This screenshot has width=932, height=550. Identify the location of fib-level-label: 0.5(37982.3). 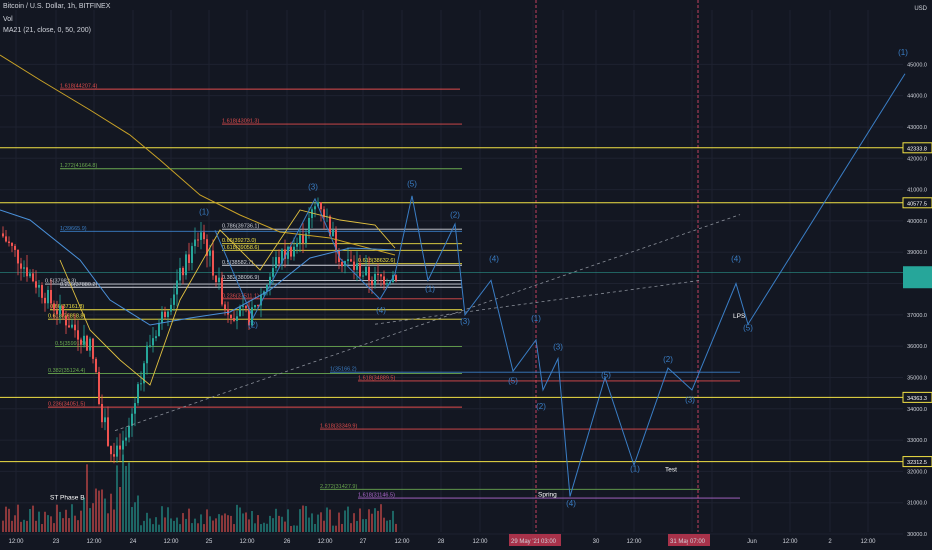
(60, 282).